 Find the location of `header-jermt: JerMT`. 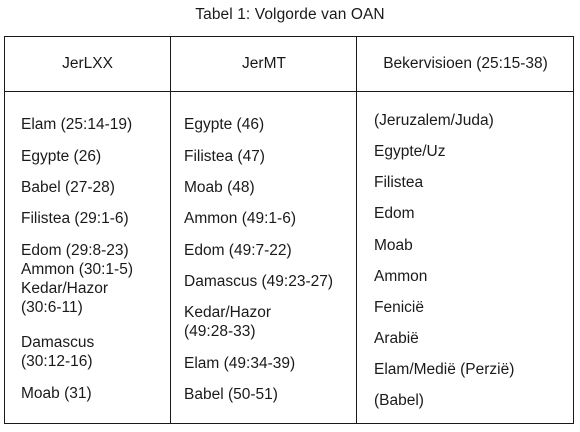

header-jermt: JerMT is located at coordinates (264, 63).